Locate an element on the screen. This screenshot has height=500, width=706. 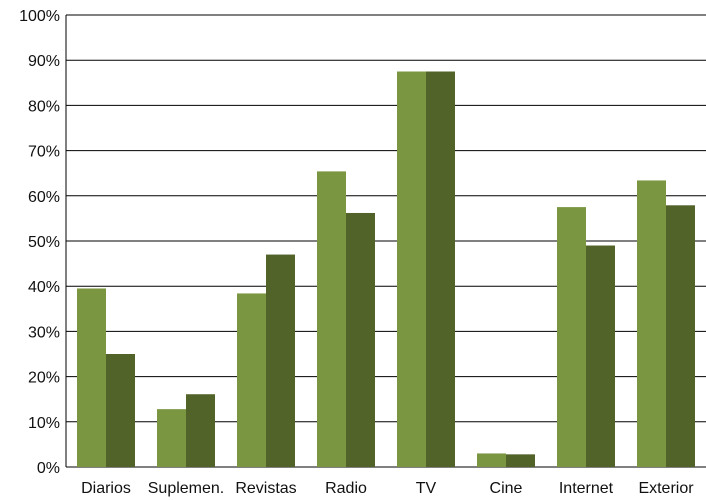
x-category-label: Revistas is located at coordinates (265, 488).